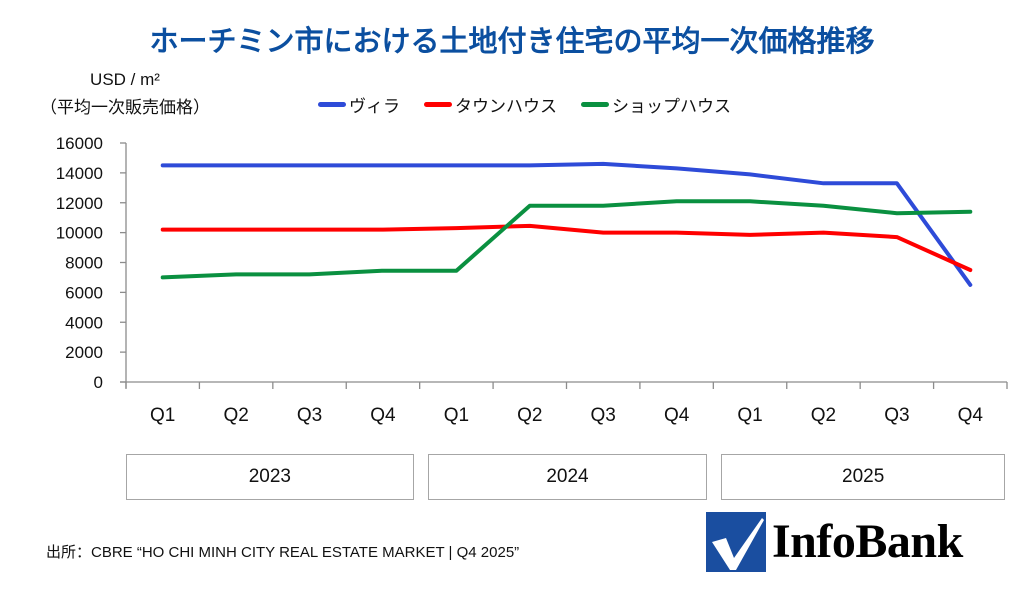  Describe the element at coordinates (79, 173) in the screenshot. I see `y-tick-label: 14000` at that location.